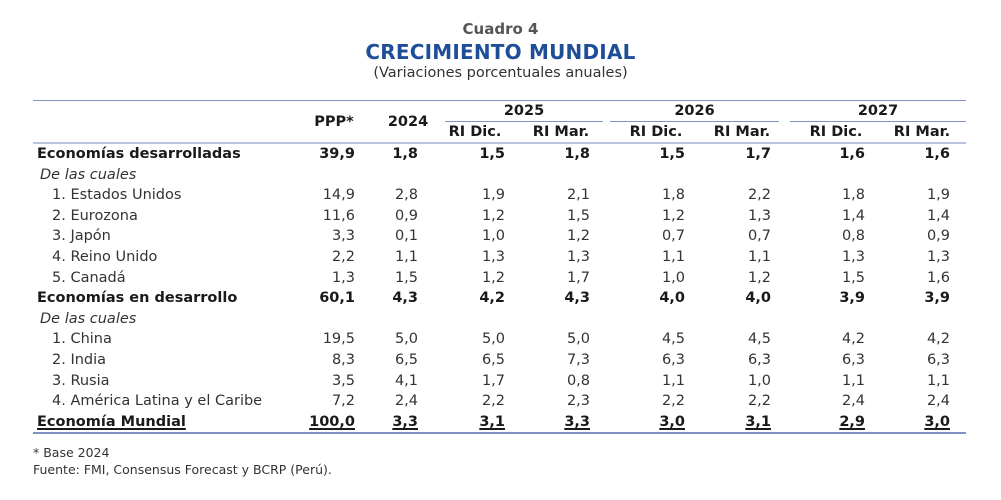  Describe the element at coordinates (672, 421) in the screenshot. I see `table-cell: 3,0` at that location.